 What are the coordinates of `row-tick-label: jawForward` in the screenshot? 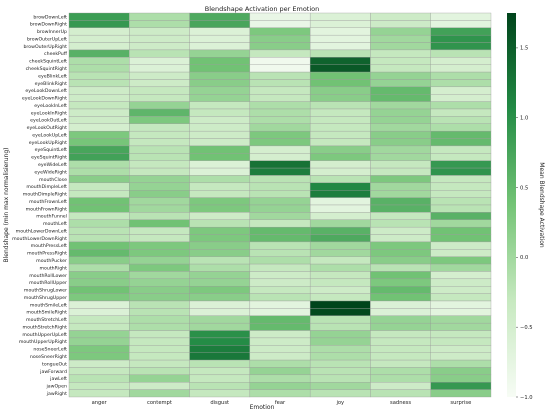 It's located at (53, 372).